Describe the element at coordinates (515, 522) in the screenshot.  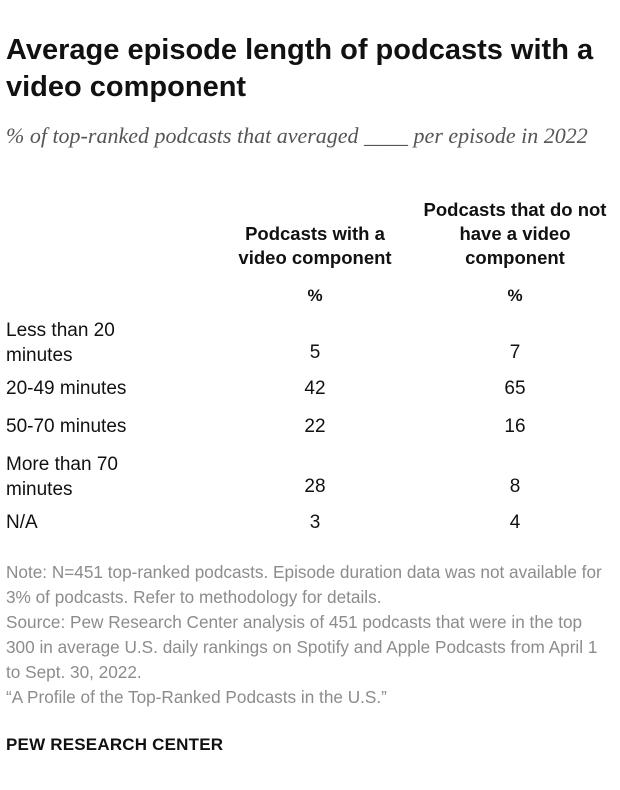
I see `value-cell-no-video: 4` at that location.